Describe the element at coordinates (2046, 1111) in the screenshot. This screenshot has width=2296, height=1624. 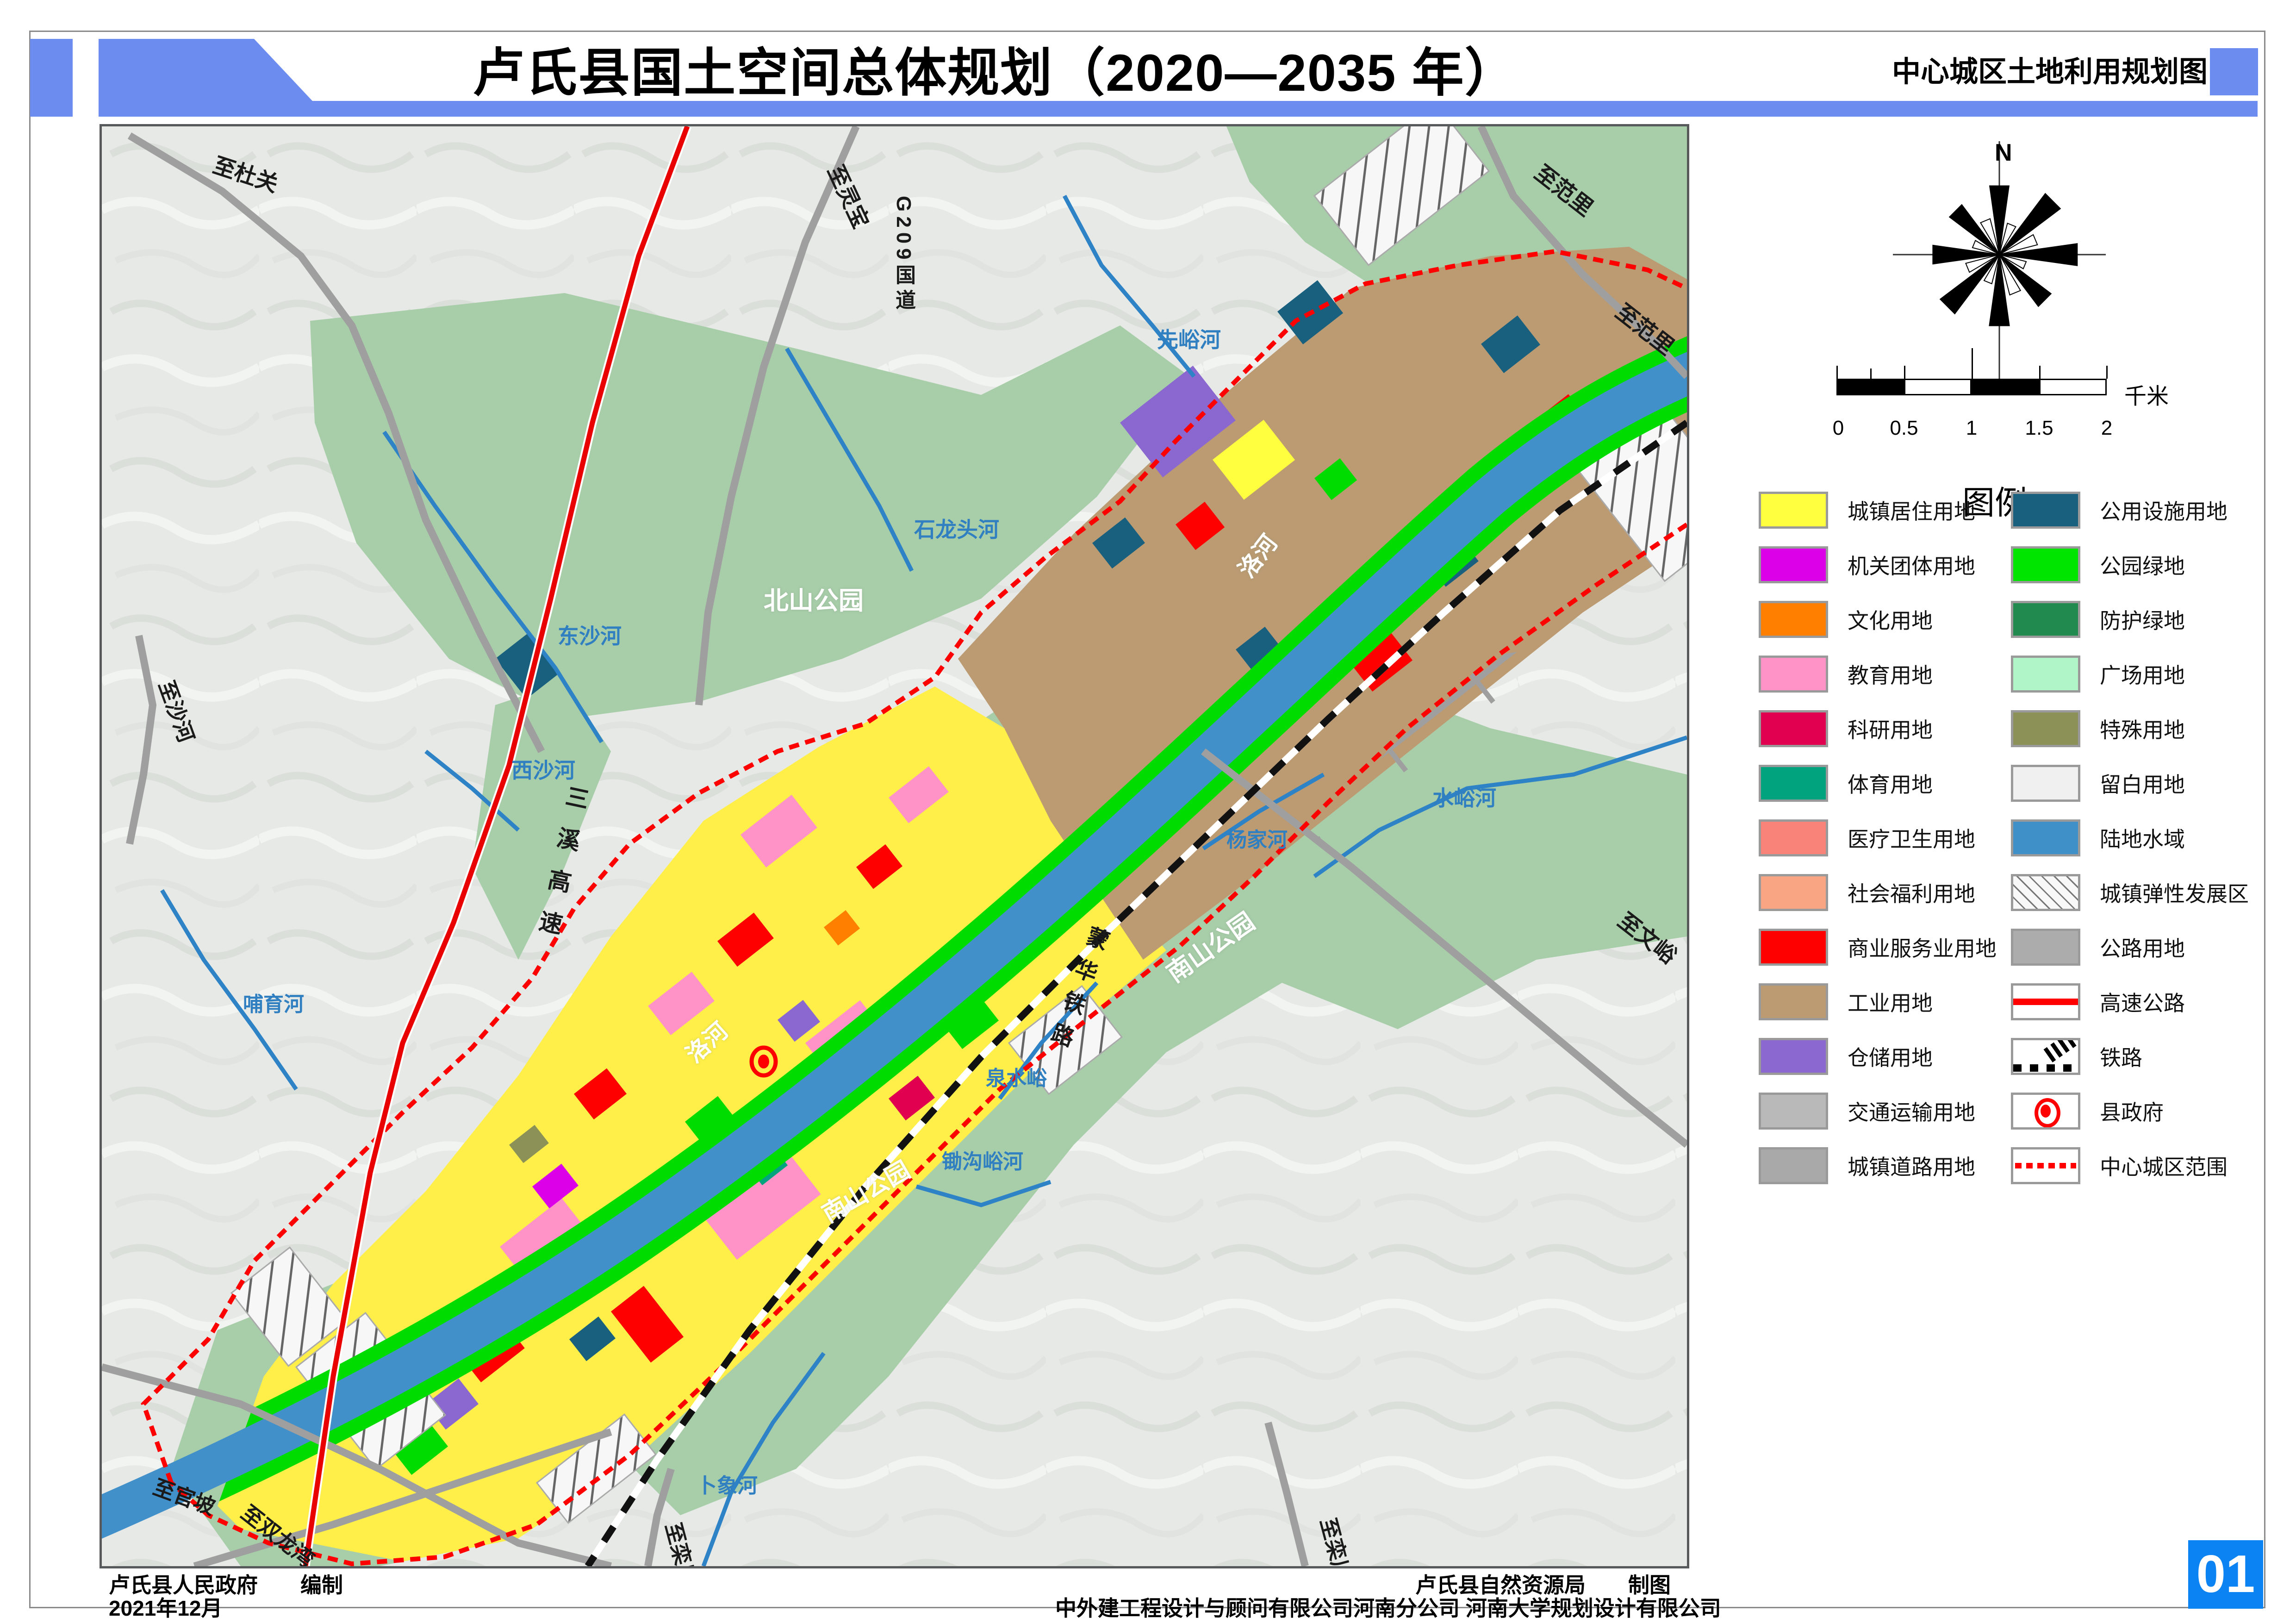
I see `legend-swatch-government` at that location.